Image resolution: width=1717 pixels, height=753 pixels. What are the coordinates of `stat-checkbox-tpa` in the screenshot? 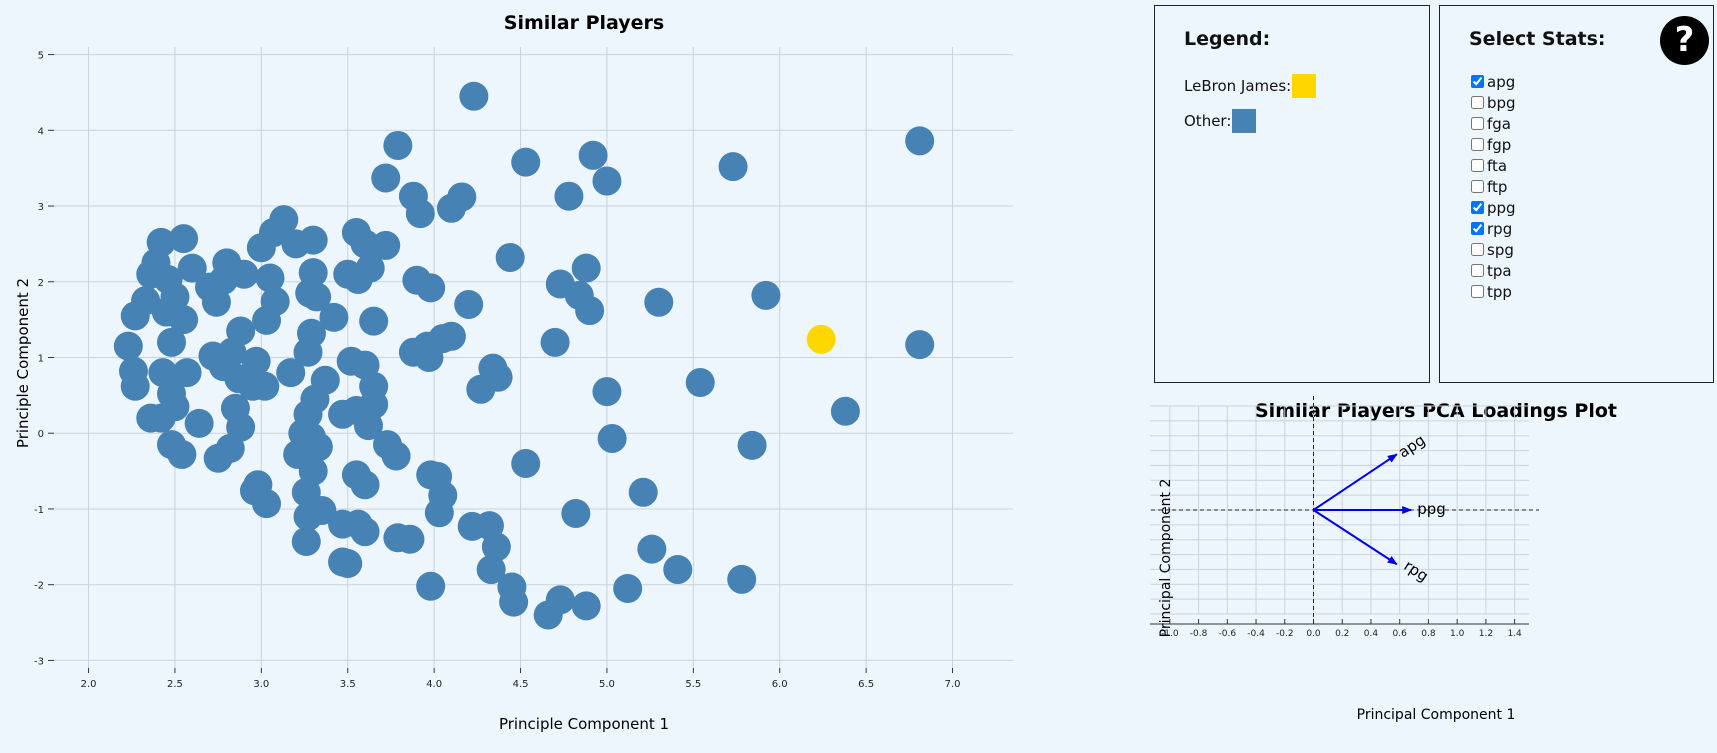 It's located at (1477, 270).